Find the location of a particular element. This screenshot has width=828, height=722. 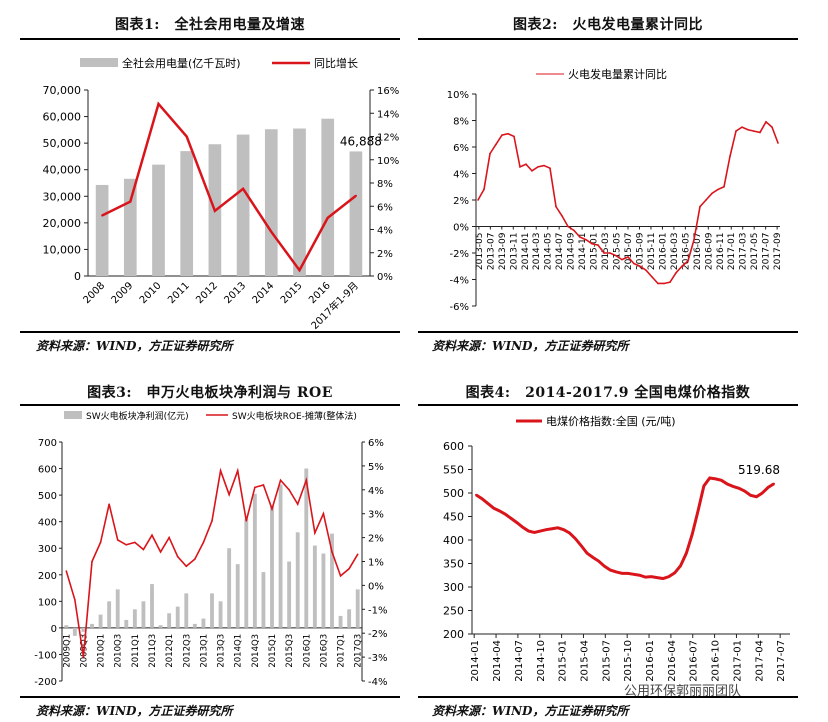

bar-2010 is located at coordinates (158, 220).